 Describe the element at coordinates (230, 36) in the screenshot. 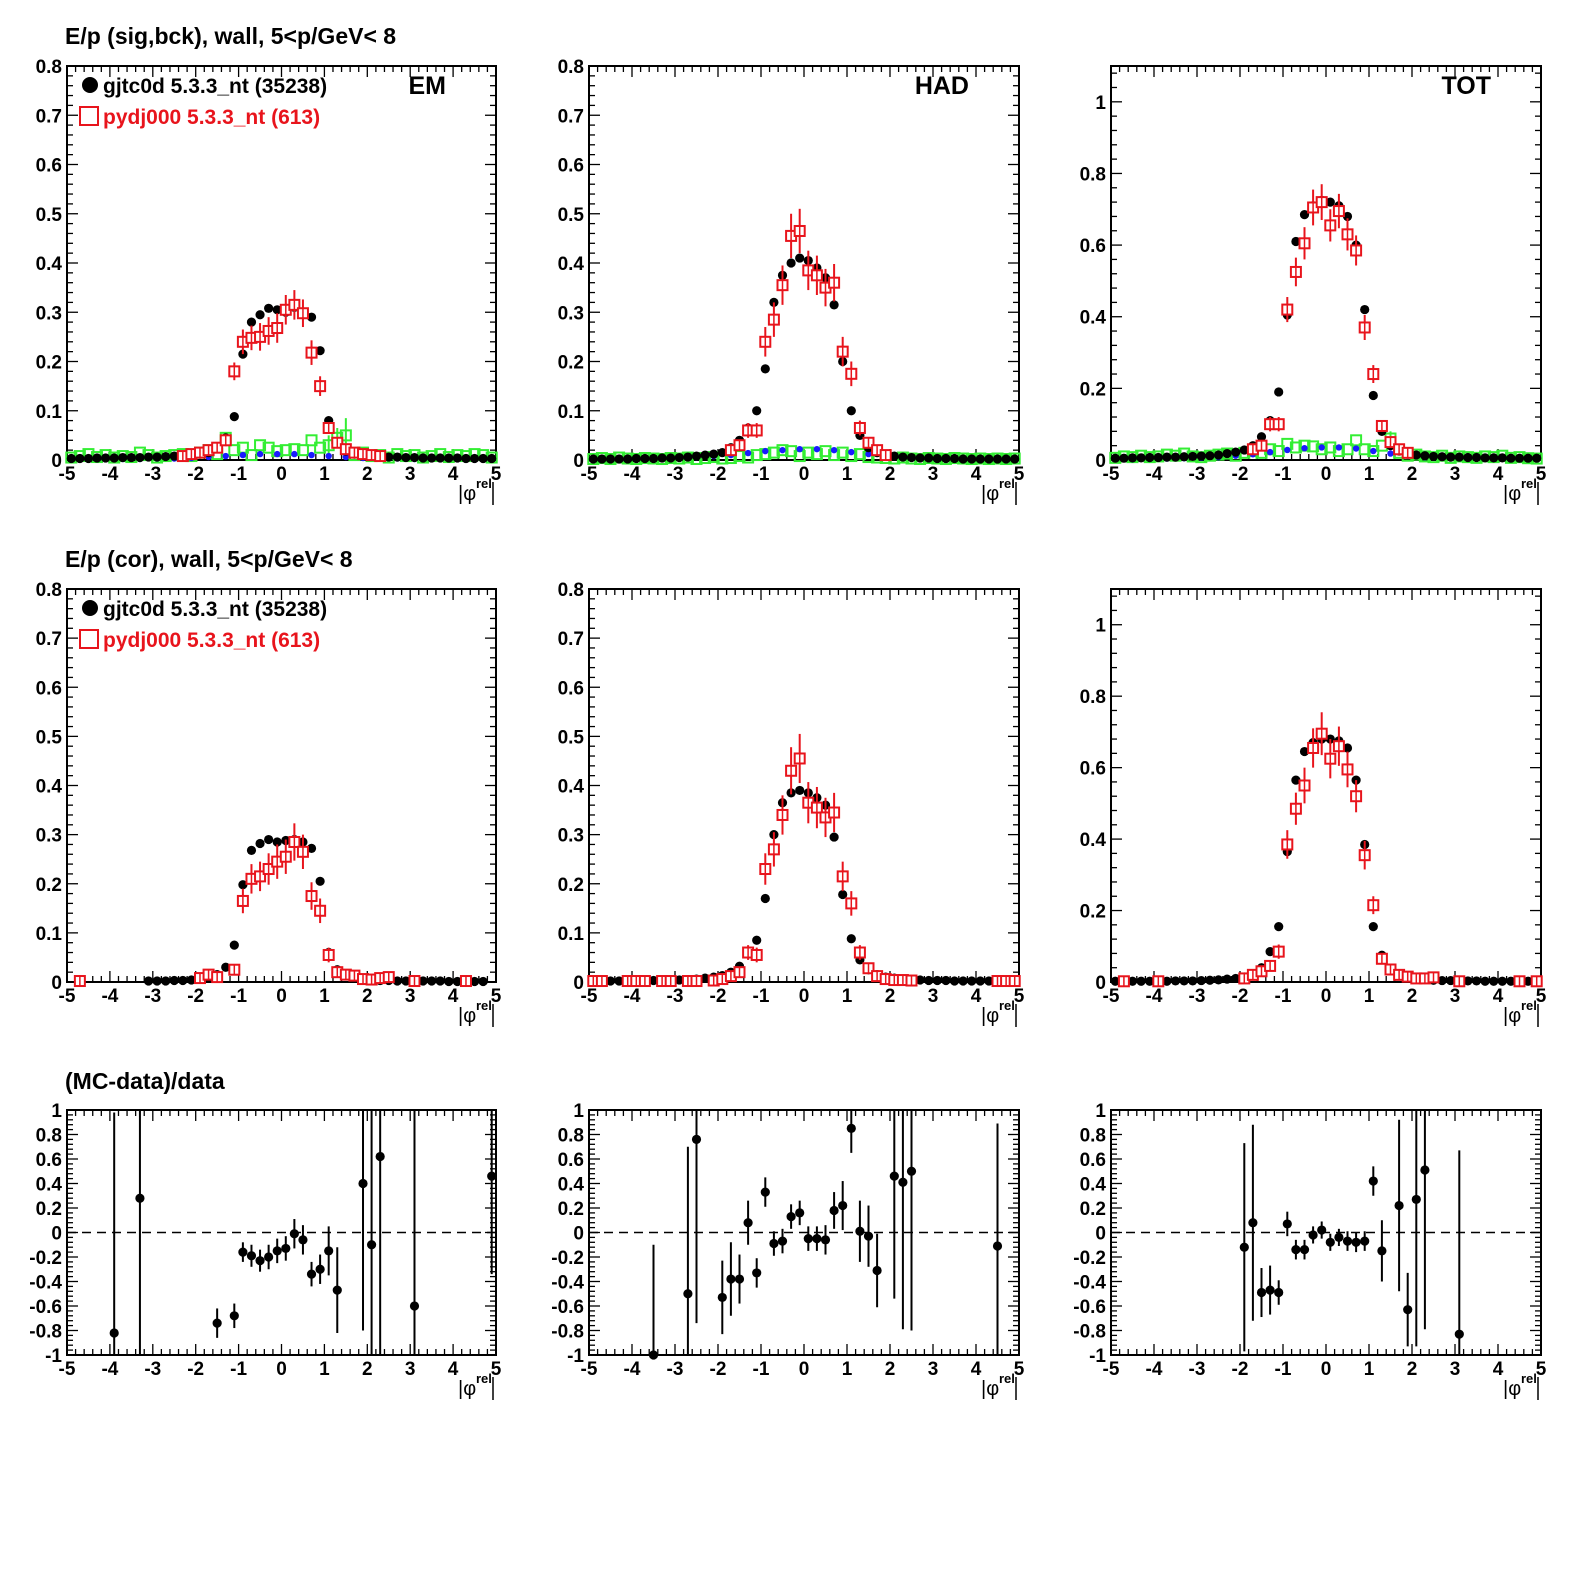

I see `row-title-signal-background: E/p (sig,bck), wall, 5<p/GeV< 8` at that location.